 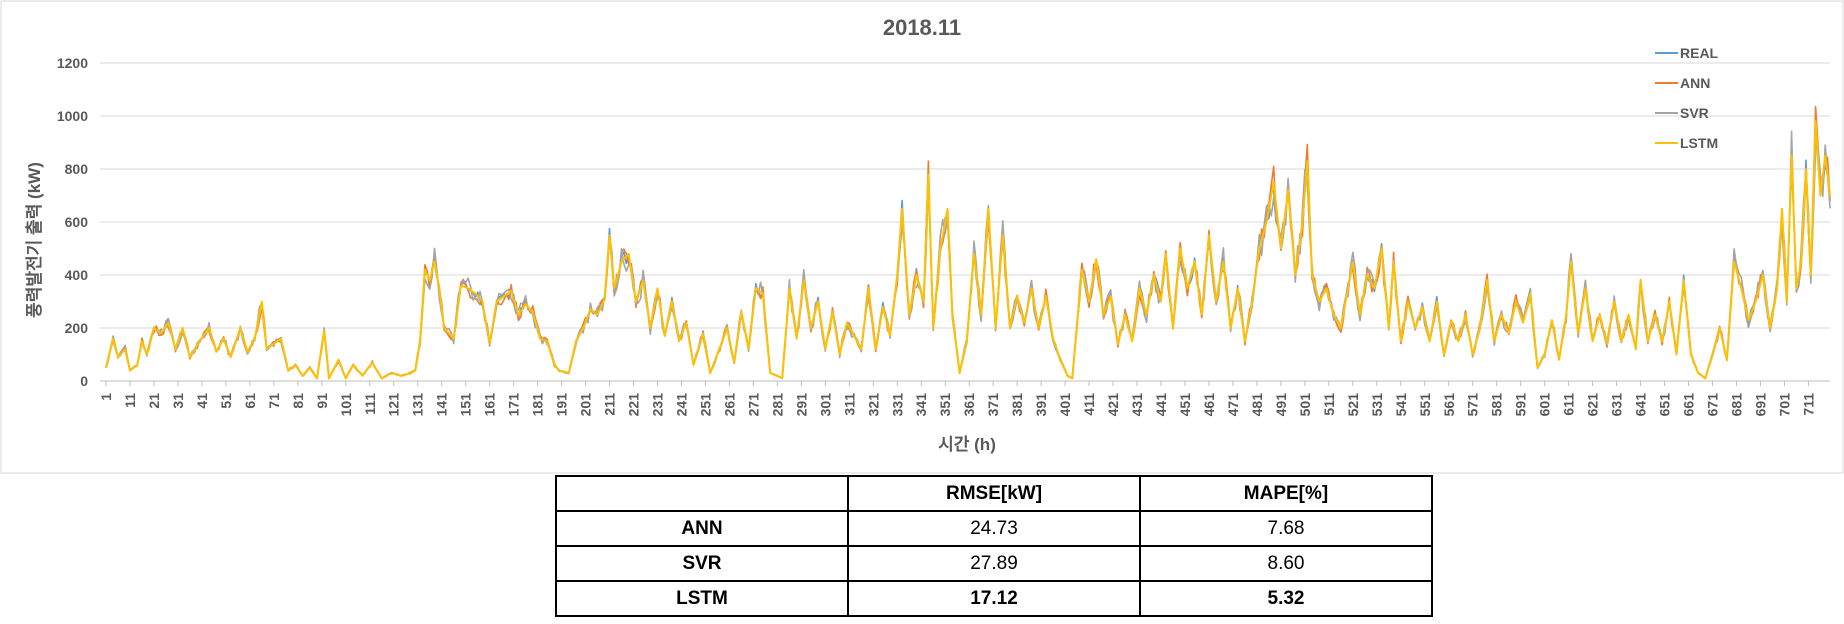 What do you see at coordinates (897, 405) in the screenshot?
I see `x-tick-label: 331` at bounding box center [897, 405].